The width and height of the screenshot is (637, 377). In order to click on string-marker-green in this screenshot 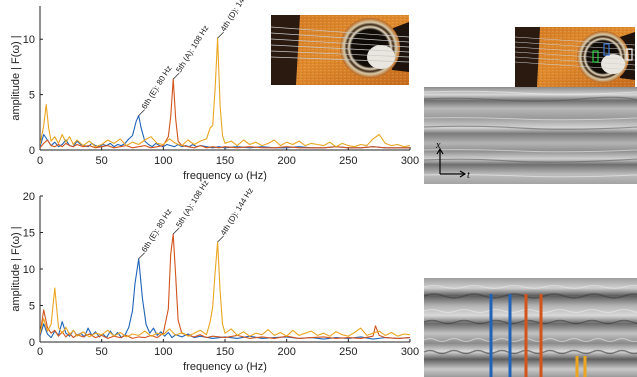, I will do `click(595, 56)`.